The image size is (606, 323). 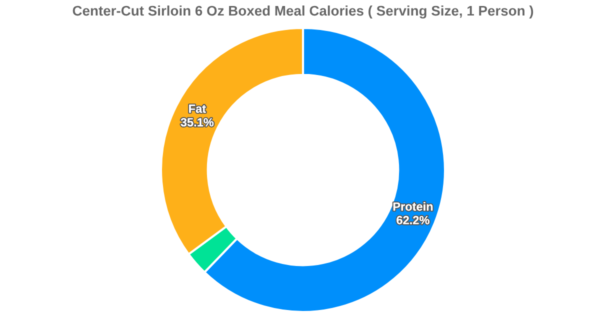 What do you see at coordinates (303, 12) in the screenshot?
I see `chart-title: Center-Cut Sirloin 6 Oz Boxed Meal Calories ( Serving Size, 1 Person )` at bounding box center [303, 12].